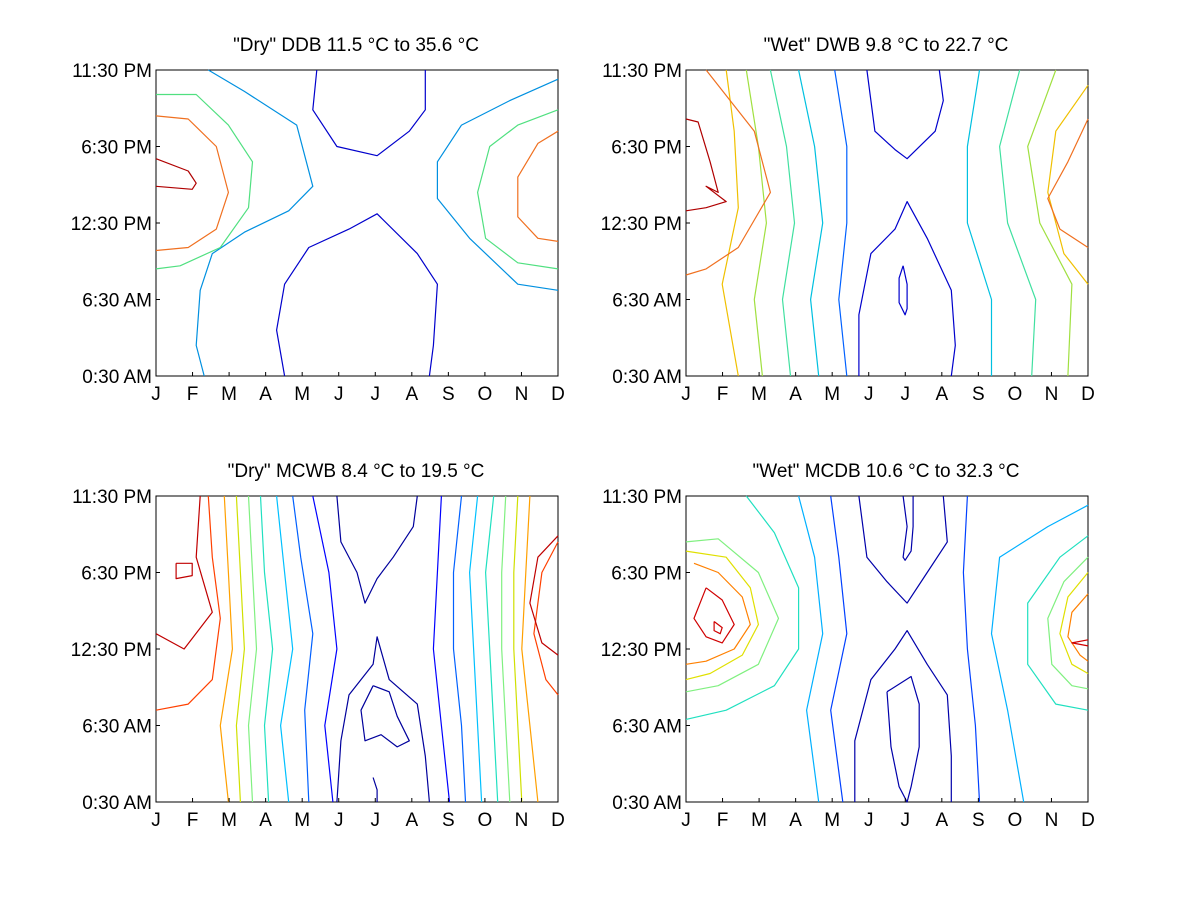  I want to click on panel-dry-ddb: "Dry" DDB 11.5 °C to 35.6 °C, so click(357, 206).